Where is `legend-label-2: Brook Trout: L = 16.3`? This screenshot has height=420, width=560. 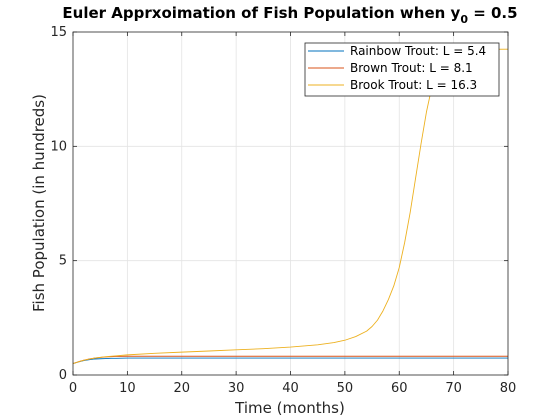
legend-label-2: Brook Trout: L = 16.3 is located at coordinates (413, 85).